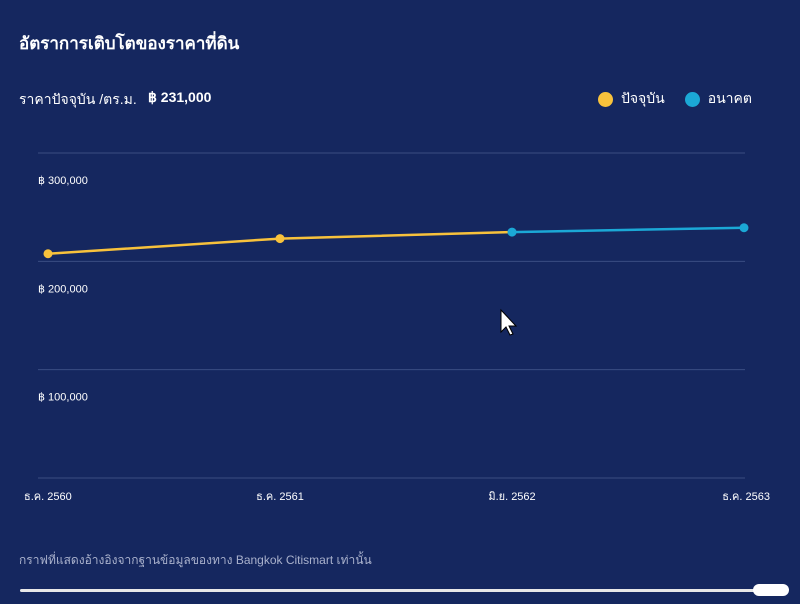  What do you see at coordinates (628, 230) in the screenshot?
I see `series-line-future` at bounding box center [628, 230].